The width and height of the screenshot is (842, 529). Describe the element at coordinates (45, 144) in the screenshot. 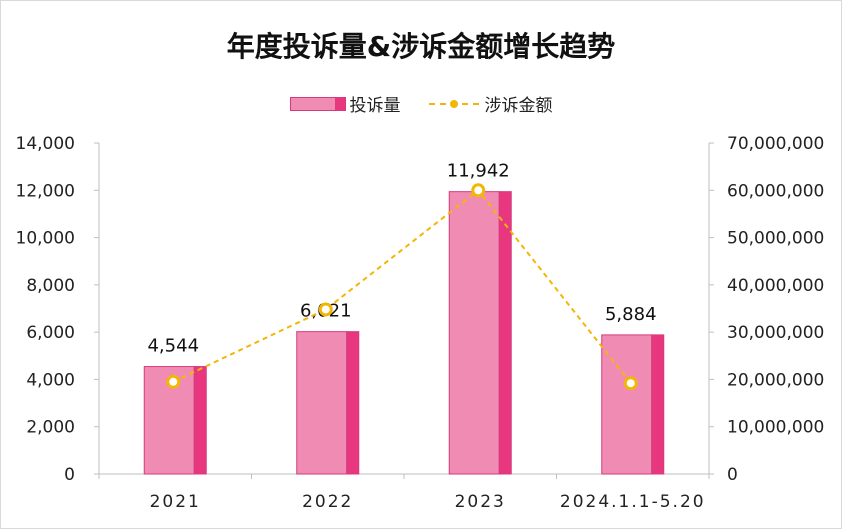

I see `y-left-tick-label: 14,000` at that location.